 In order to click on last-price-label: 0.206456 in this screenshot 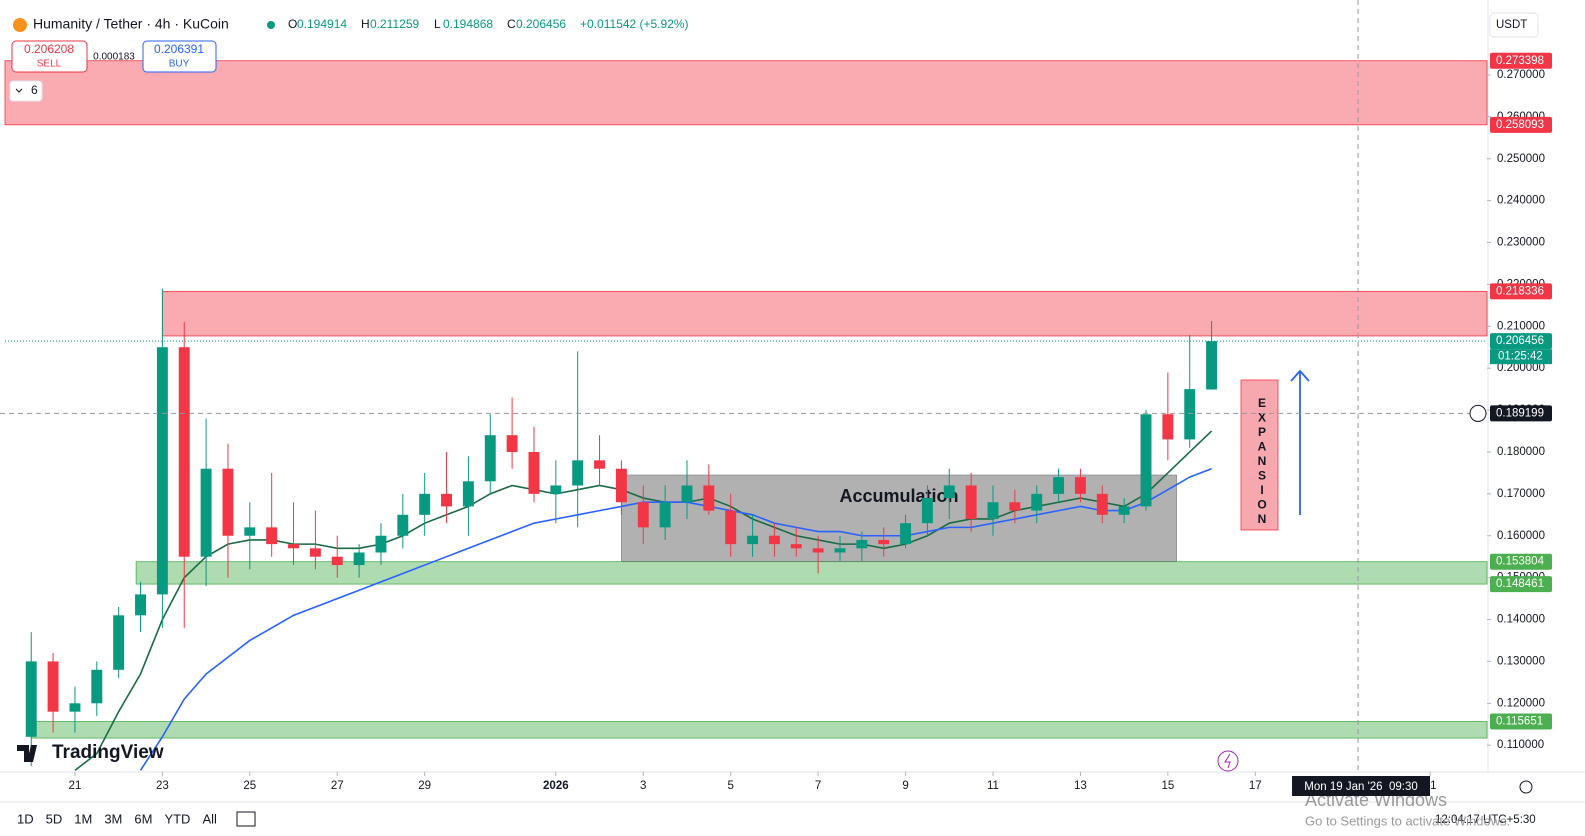, I will do `click(1520, 341)`.